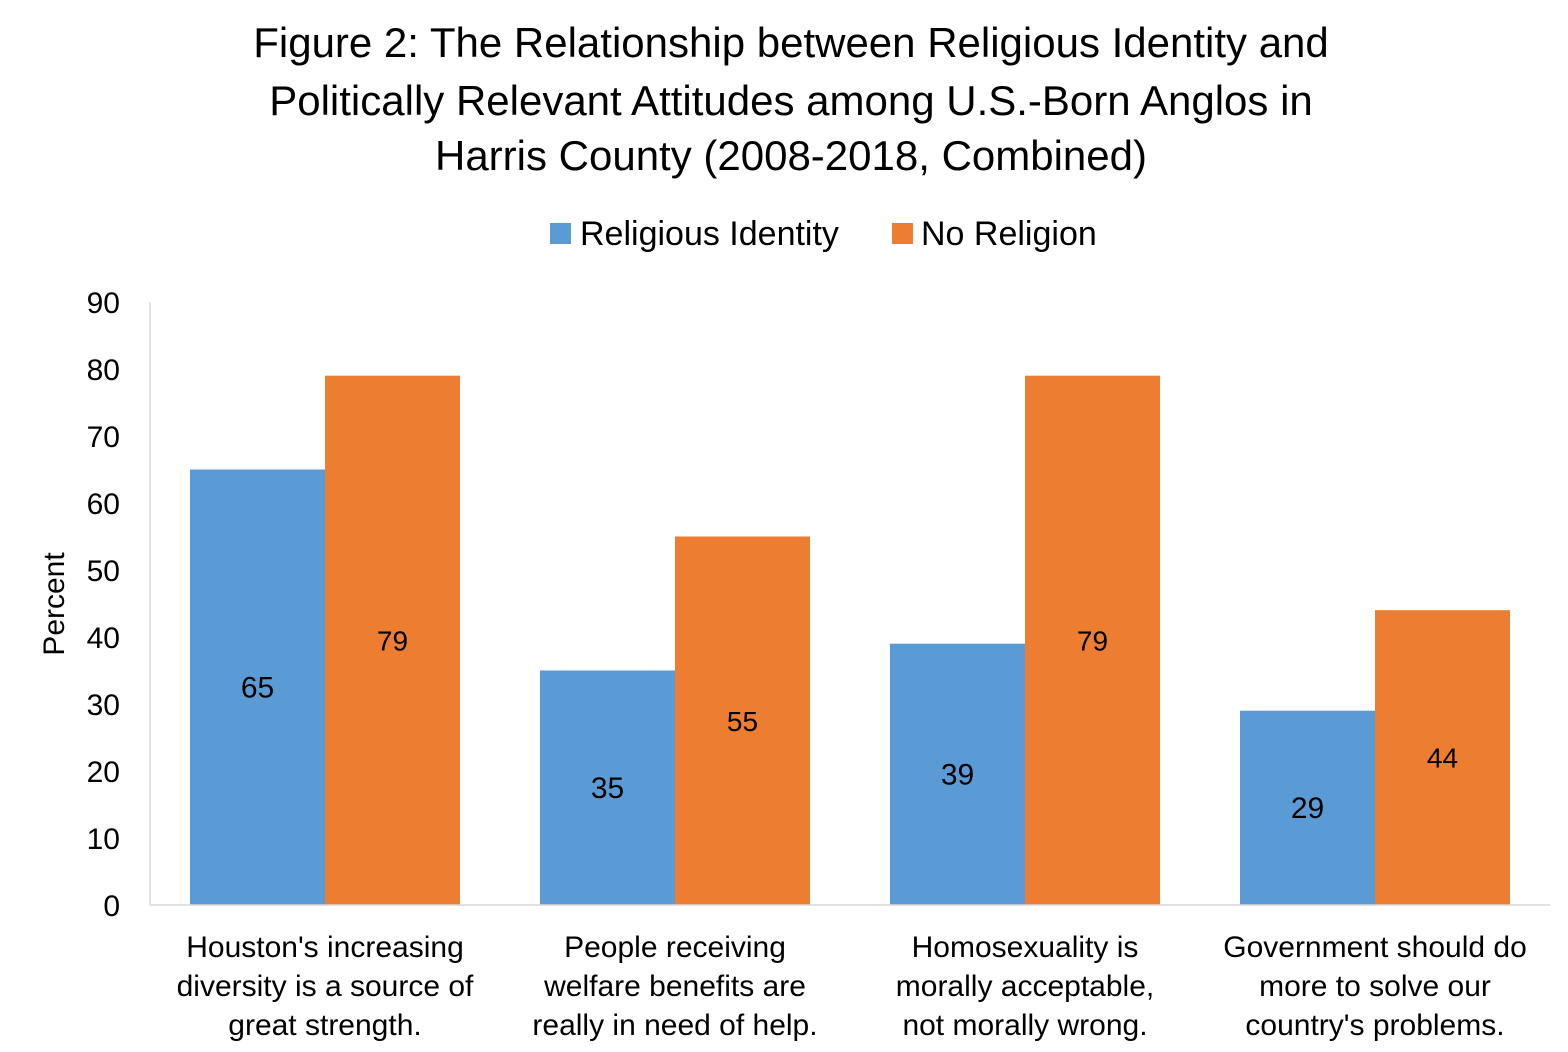 Image resolution: width=1568 pixels, height=1052 pixels. I want to click on x-category-label: People receiving, so click(675, 947).